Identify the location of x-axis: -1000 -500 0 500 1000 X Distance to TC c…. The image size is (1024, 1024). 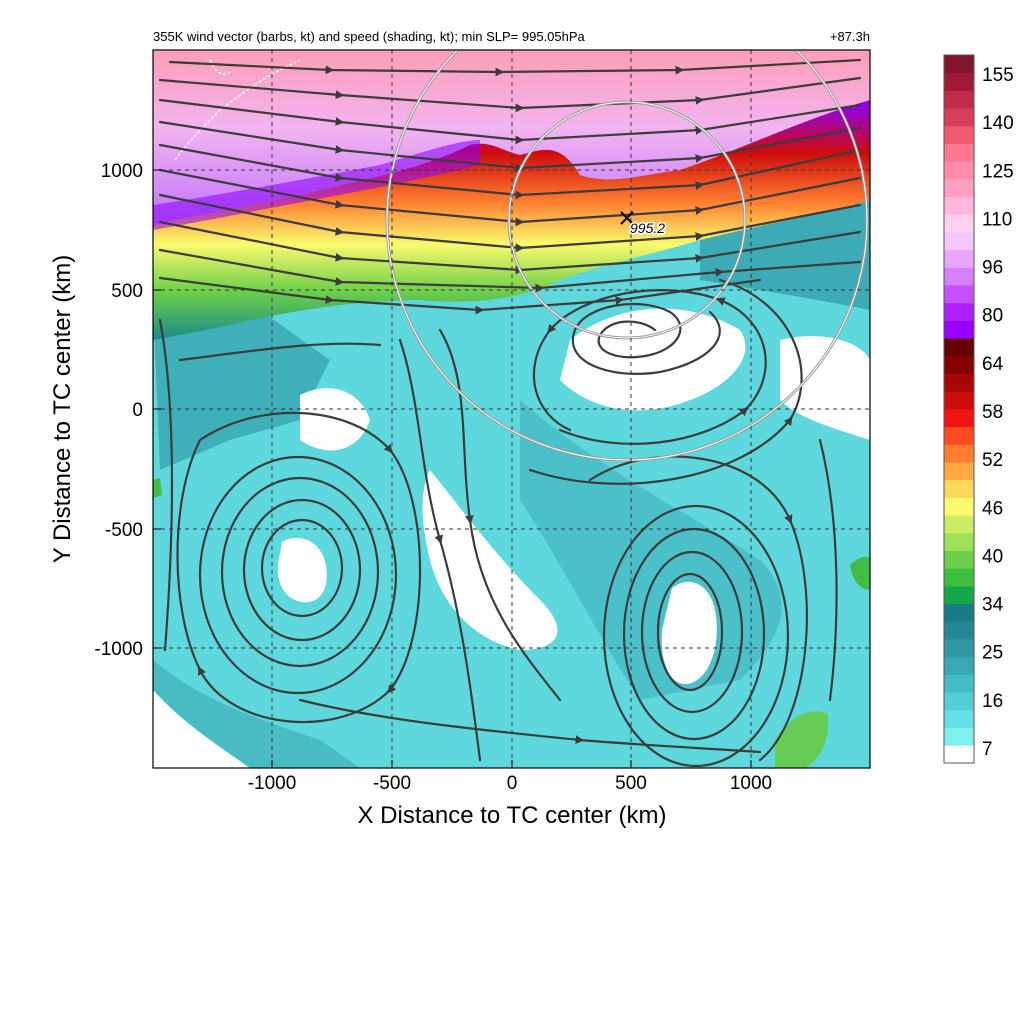
(510, 794).